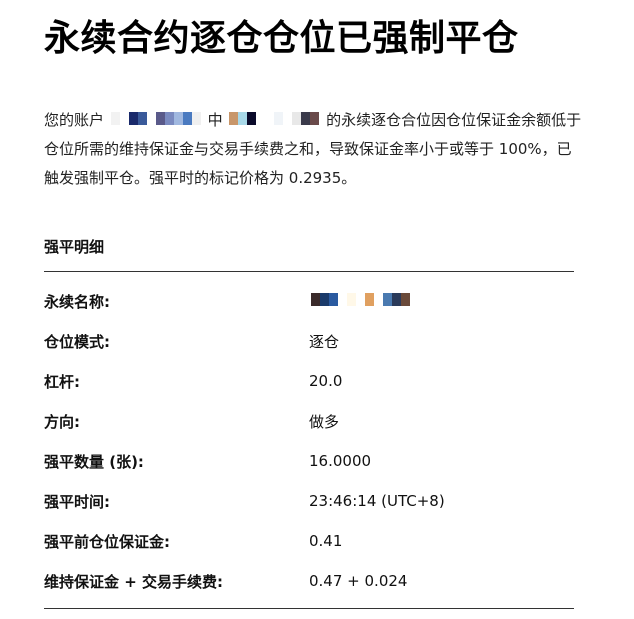  Describe the element at coordinates (107, 541) in the screenshot. I see `detail-label: 强平前仓位保证金:` at that location.